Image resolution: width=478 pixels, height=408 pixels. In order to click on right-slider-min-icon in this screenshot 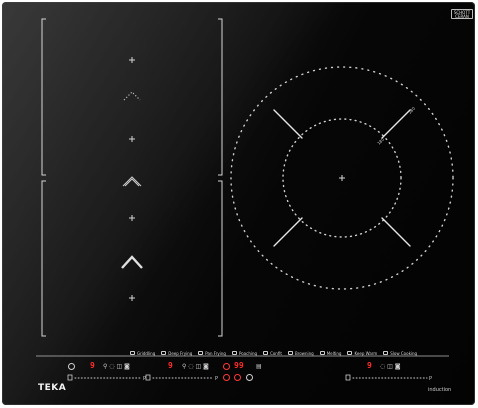, I will do `click(348, 377)`.